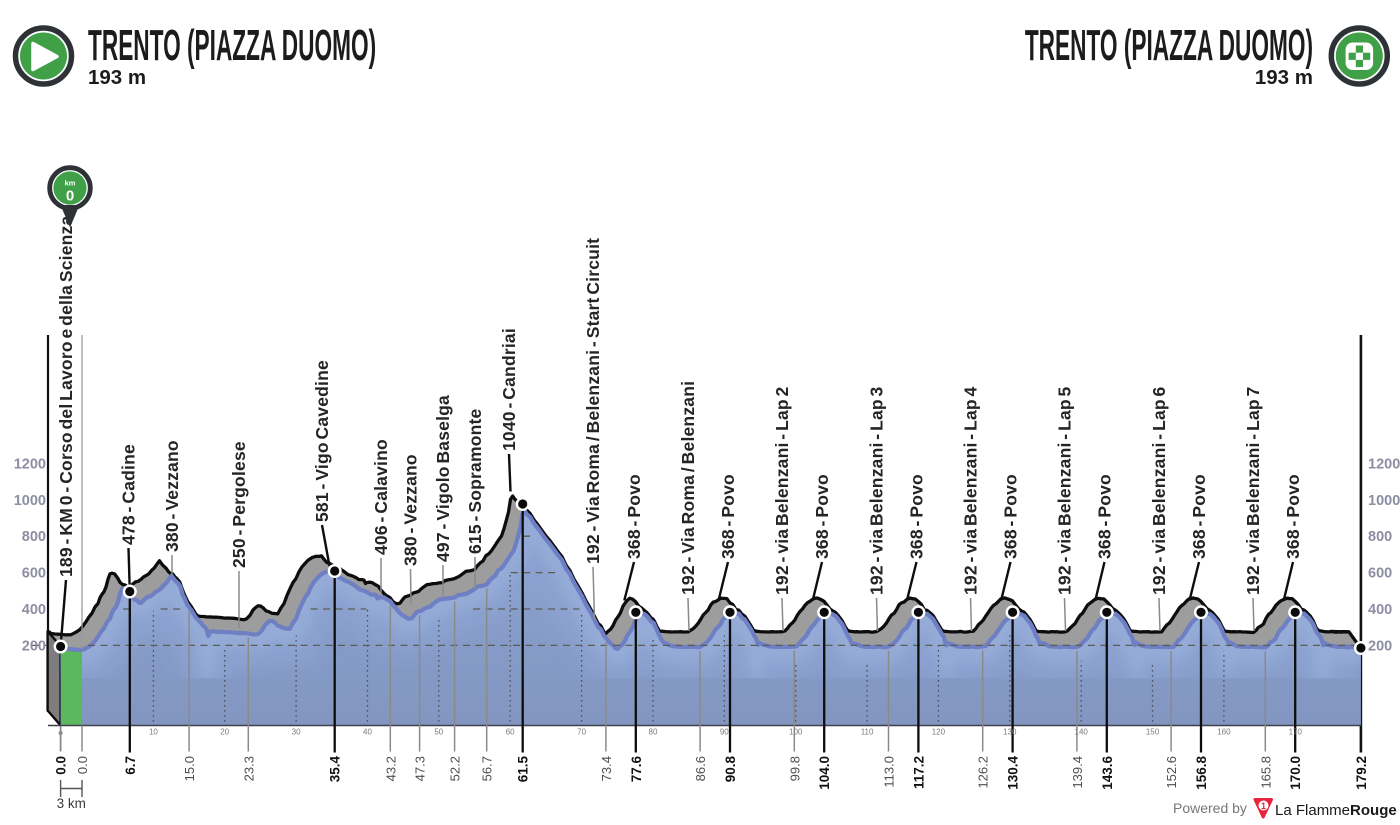 The image size is (1400, 825). What do you see at coordinates (1263, 806) in the screenshot?
I see `svg-text: 1` at bounding box center [1263, 806].